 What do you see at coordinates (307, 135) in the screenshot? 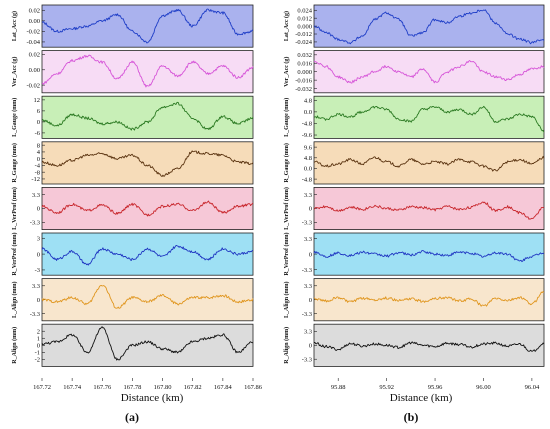
I see `y-tick-label: -9.6` at bounding box center [307, 135].